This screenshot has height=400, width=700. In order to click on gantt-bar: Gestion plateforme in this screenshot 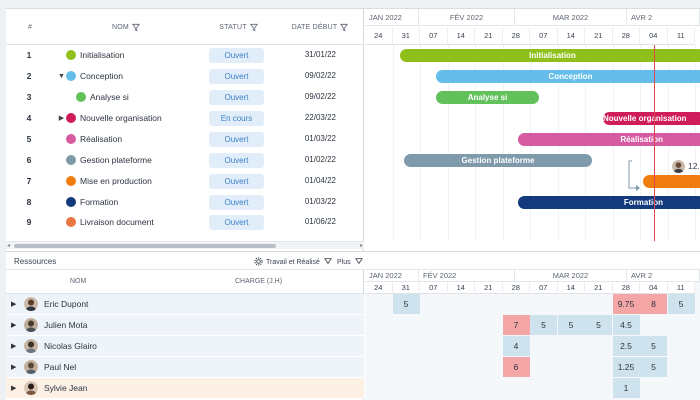, I will do `click(498, 160)`.